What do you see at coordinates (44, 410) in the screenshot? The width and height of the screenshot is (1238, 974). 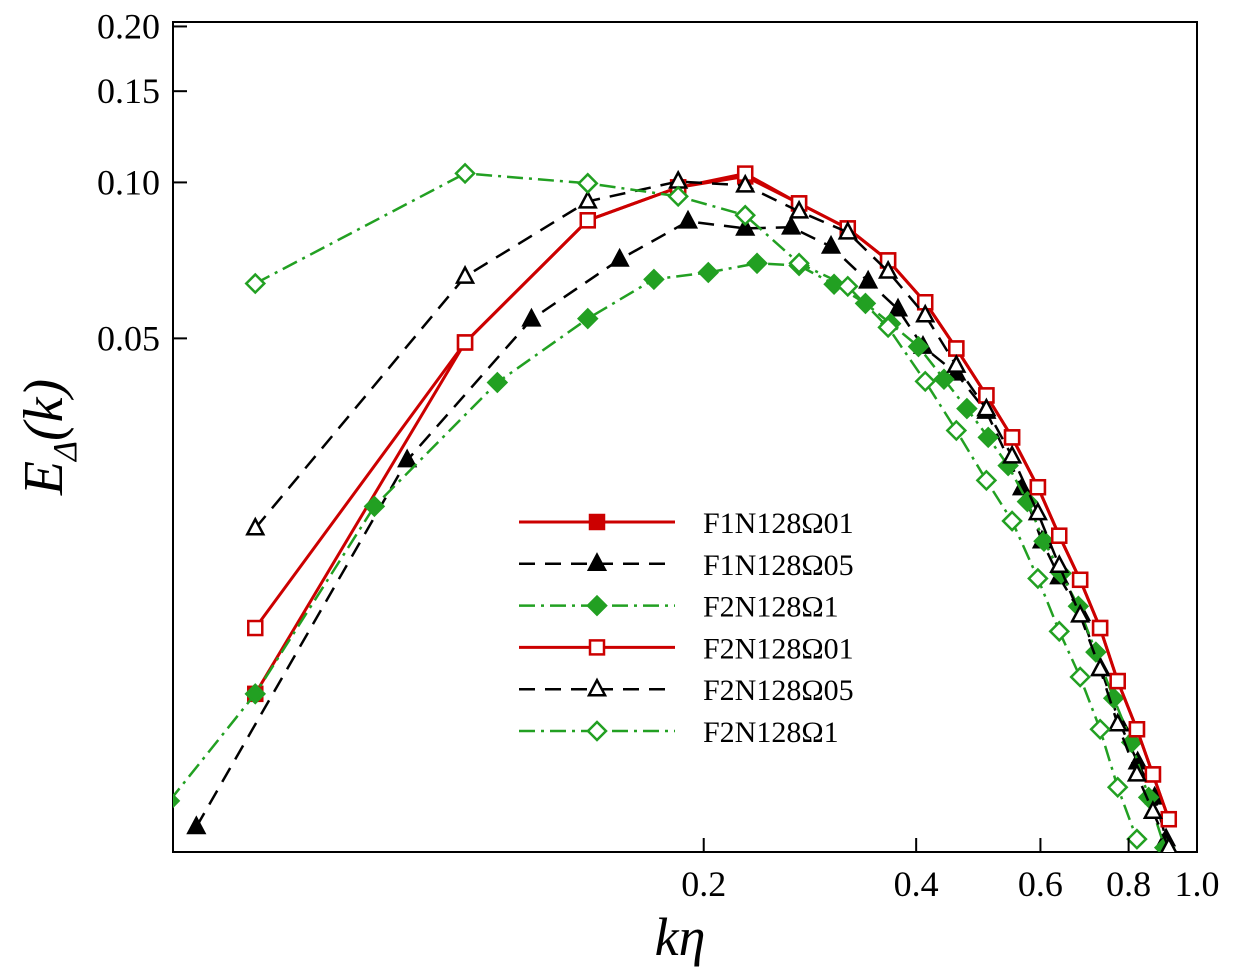 I see `y-label-argument: (k)` at bounding box center [44, 410].